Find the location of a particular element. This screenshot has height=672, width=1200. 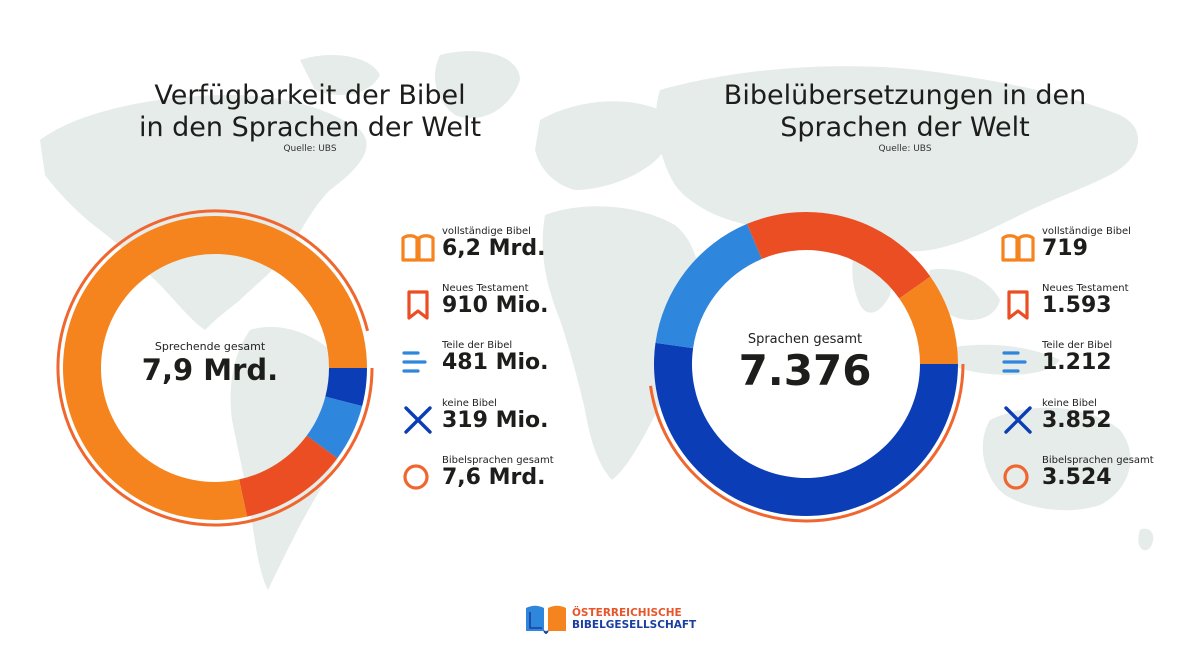

right-legend-caption: keine Bibel is located at coordinates (1069, 403).